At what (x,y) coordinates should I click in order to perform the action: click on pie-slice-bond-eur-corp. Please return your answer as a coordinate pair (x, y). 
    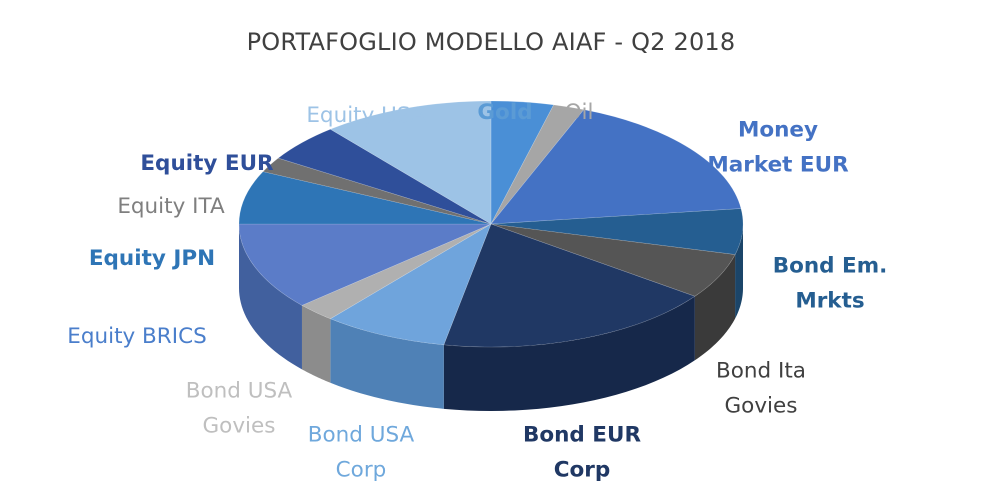
    Looking at the image, I should click on (569, 285).